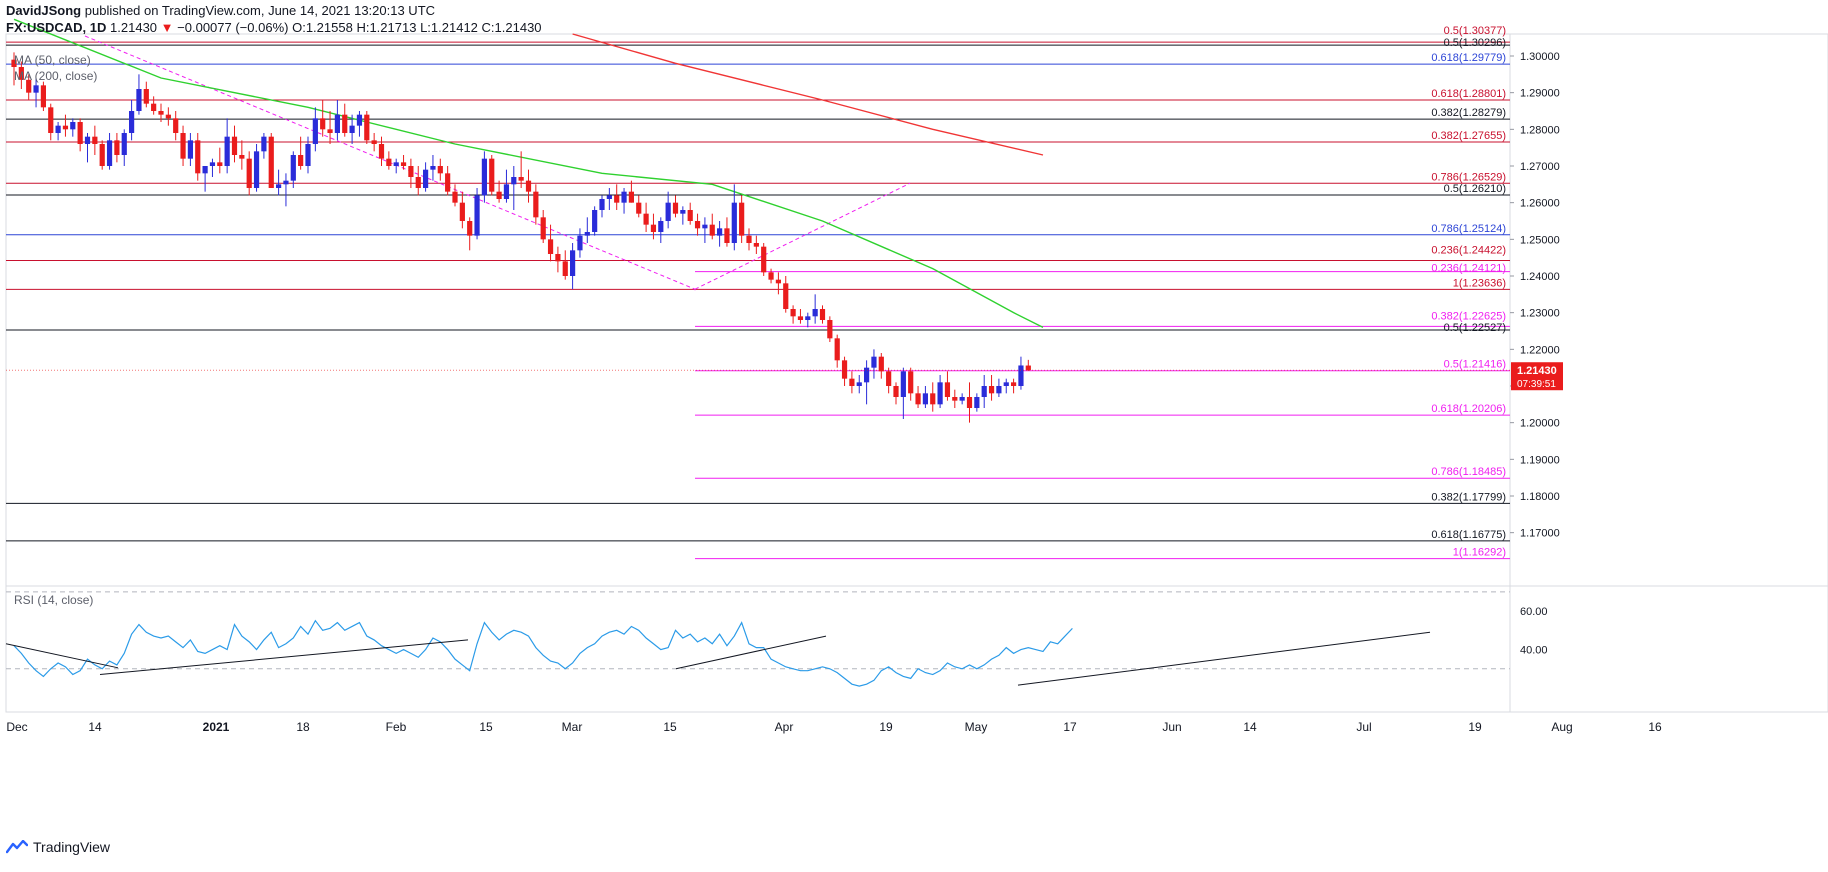 This screenshot has height=872, width=1828. What do you see at coordinates (1540, 204) in the screenshot?
I see `price-tick-label: 1.26000` at bounding box center [1540, 204].